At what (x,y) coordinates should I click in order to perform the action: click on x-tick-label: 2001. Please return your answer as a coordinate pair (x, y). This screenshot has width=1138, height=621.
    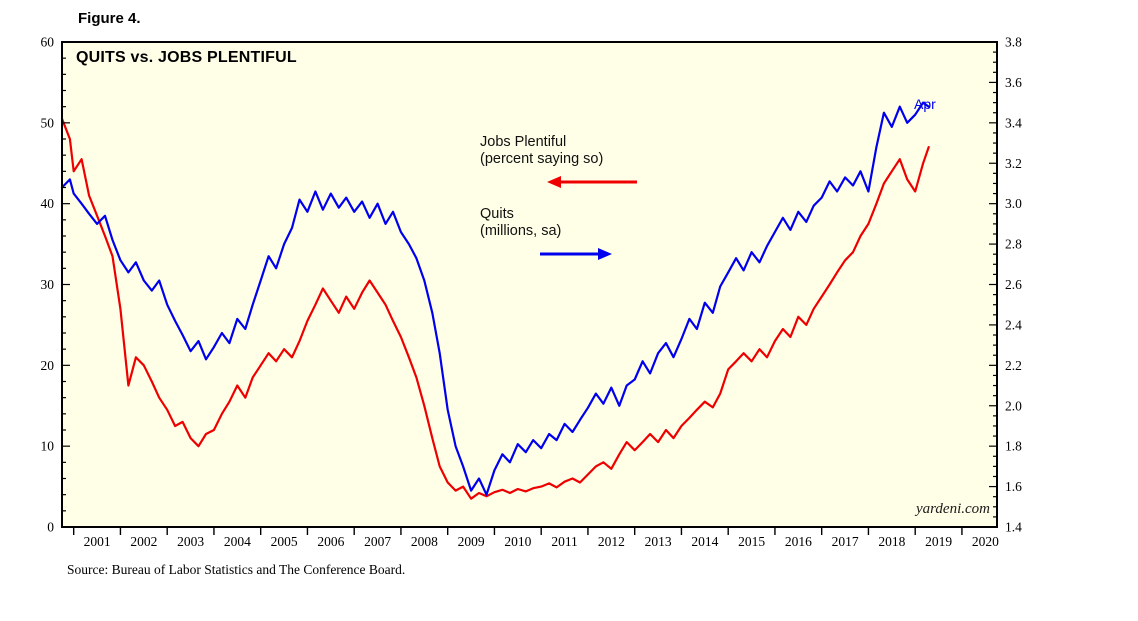
    Looking at the image, I should click on (97, 541).